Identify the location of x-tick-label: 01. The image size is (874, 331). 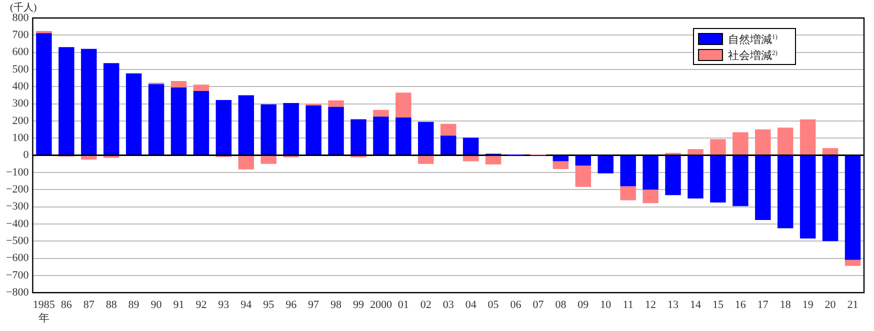
(403, 305).